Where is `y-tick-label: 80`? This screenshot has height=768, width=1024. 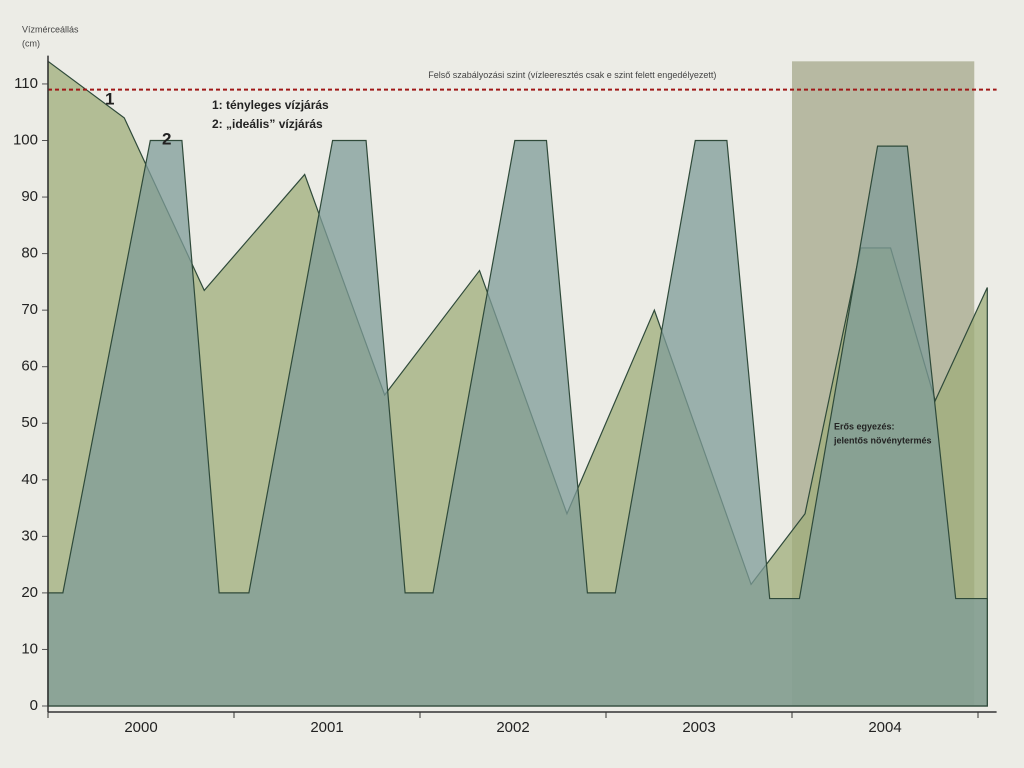
y-tick-label: 80 is located at coordinates (29, 253).